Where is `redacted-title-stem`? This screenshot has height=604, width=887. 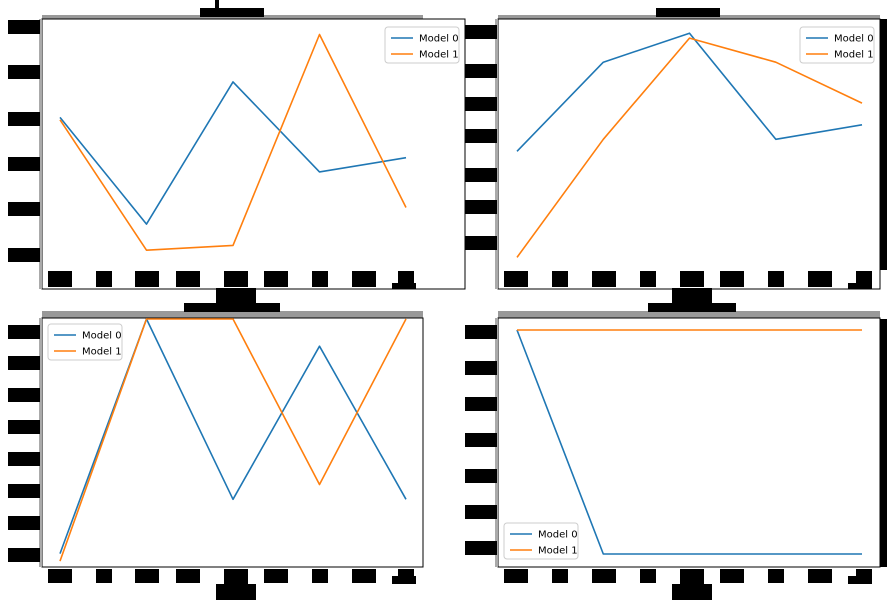
redacted-title-stem is located at coordinates (217, 4).